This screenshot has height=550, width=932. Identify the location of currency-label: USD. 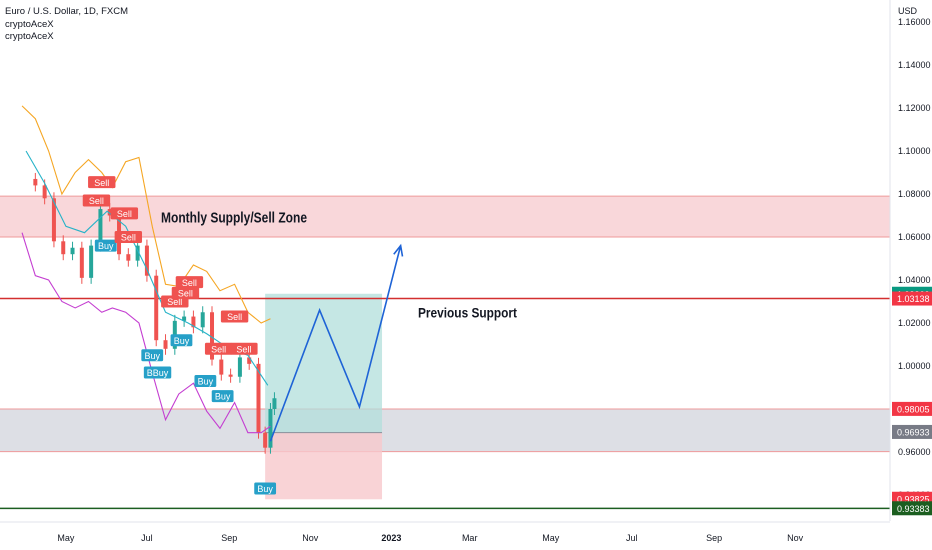
(908, 11).